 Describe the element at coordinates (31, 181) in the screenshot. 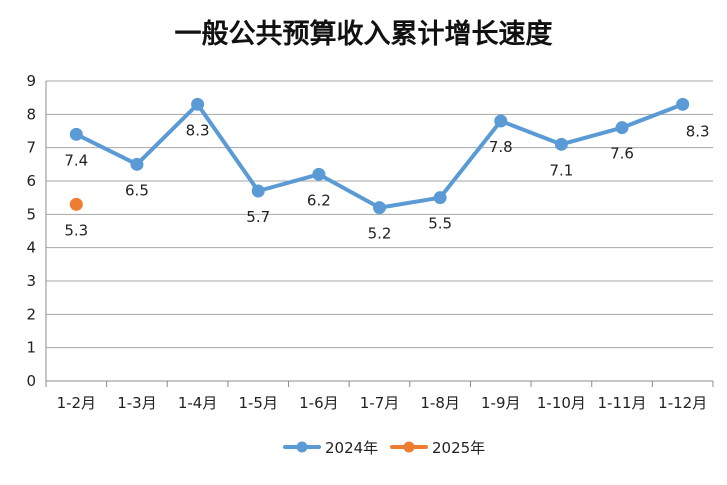

I see `y-tick-label: 6` at that location.